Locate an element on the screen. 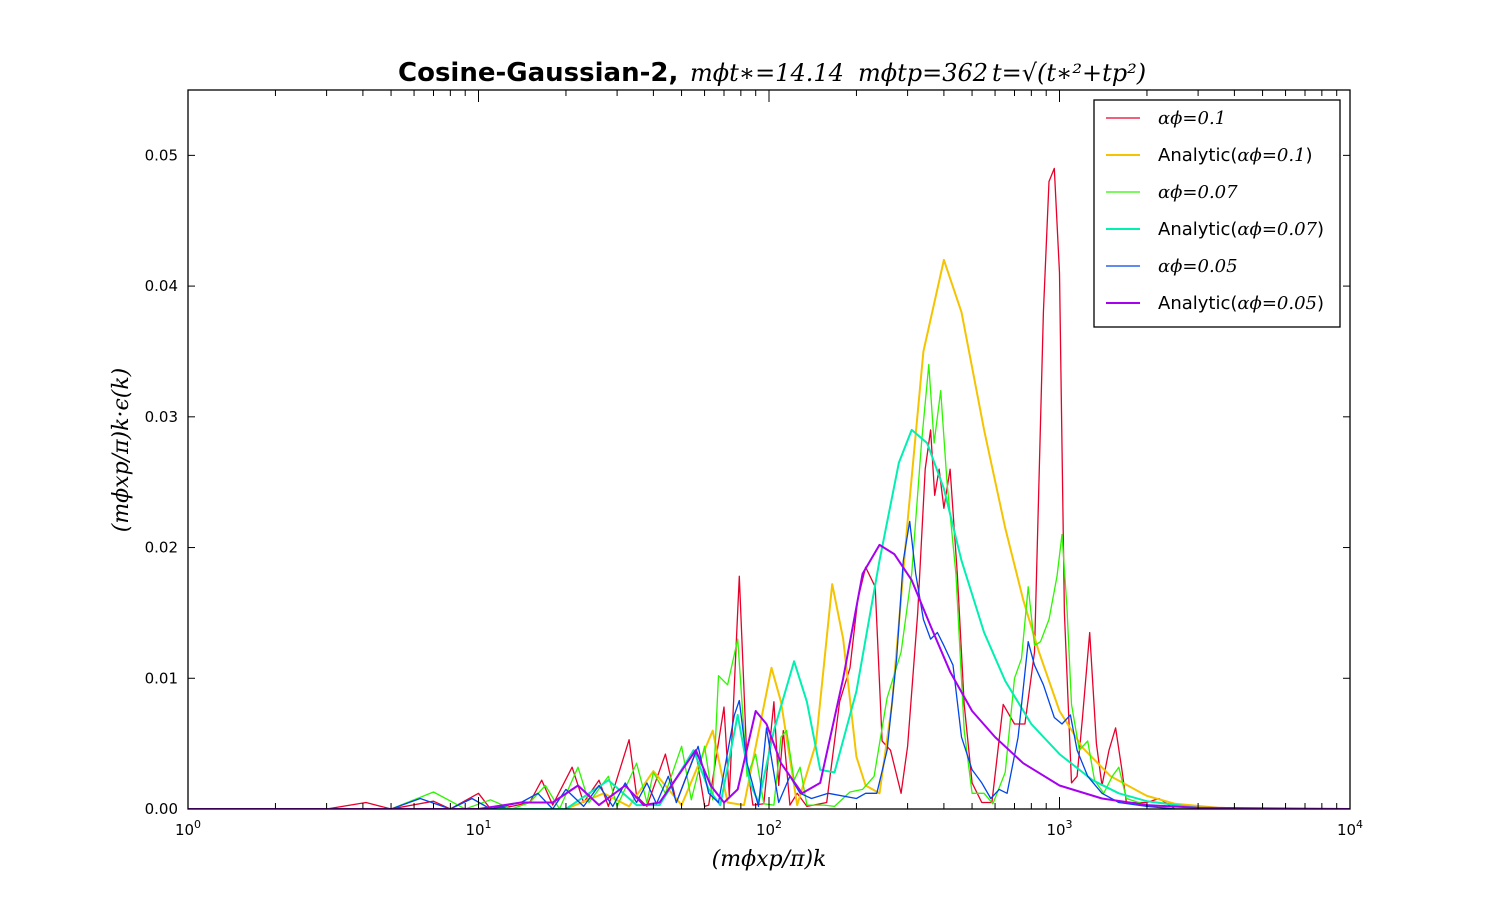 The width and height of the screenshot is (1500, 900). title-bold: Cosine-Gaussian-2, is located at coordinates (538, 73).